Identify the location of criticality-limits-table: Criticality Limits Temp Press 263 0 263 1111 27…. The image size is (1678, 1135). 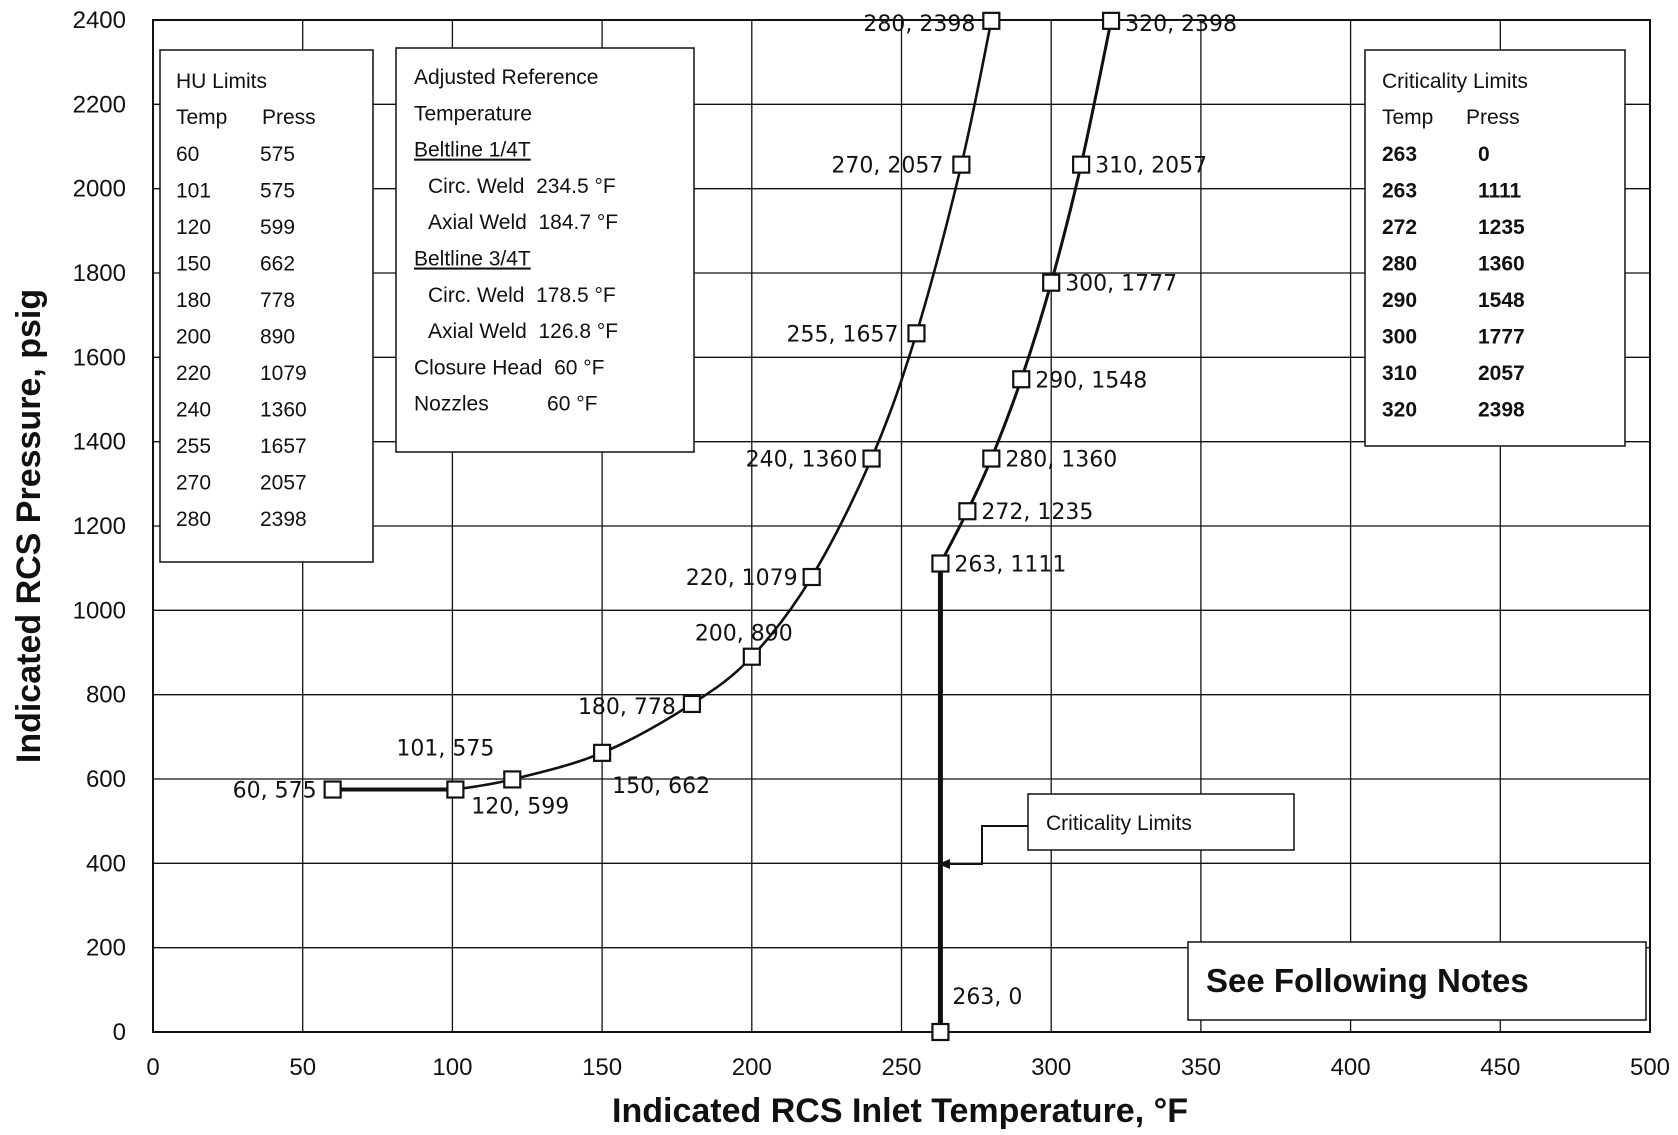
(1495, 248).